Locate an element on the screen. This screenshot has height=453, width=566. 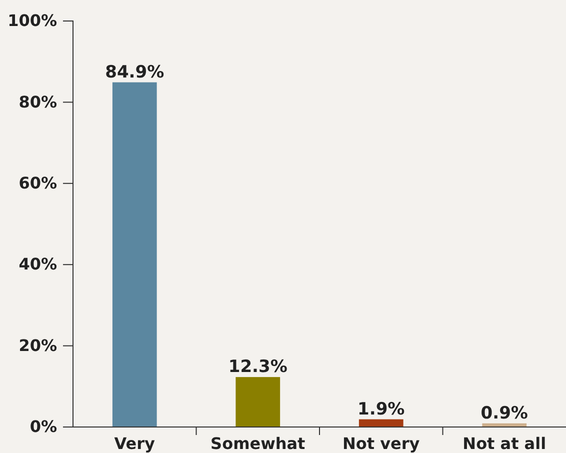
y-tick-label: 40% is located at coordinates (37, 264).